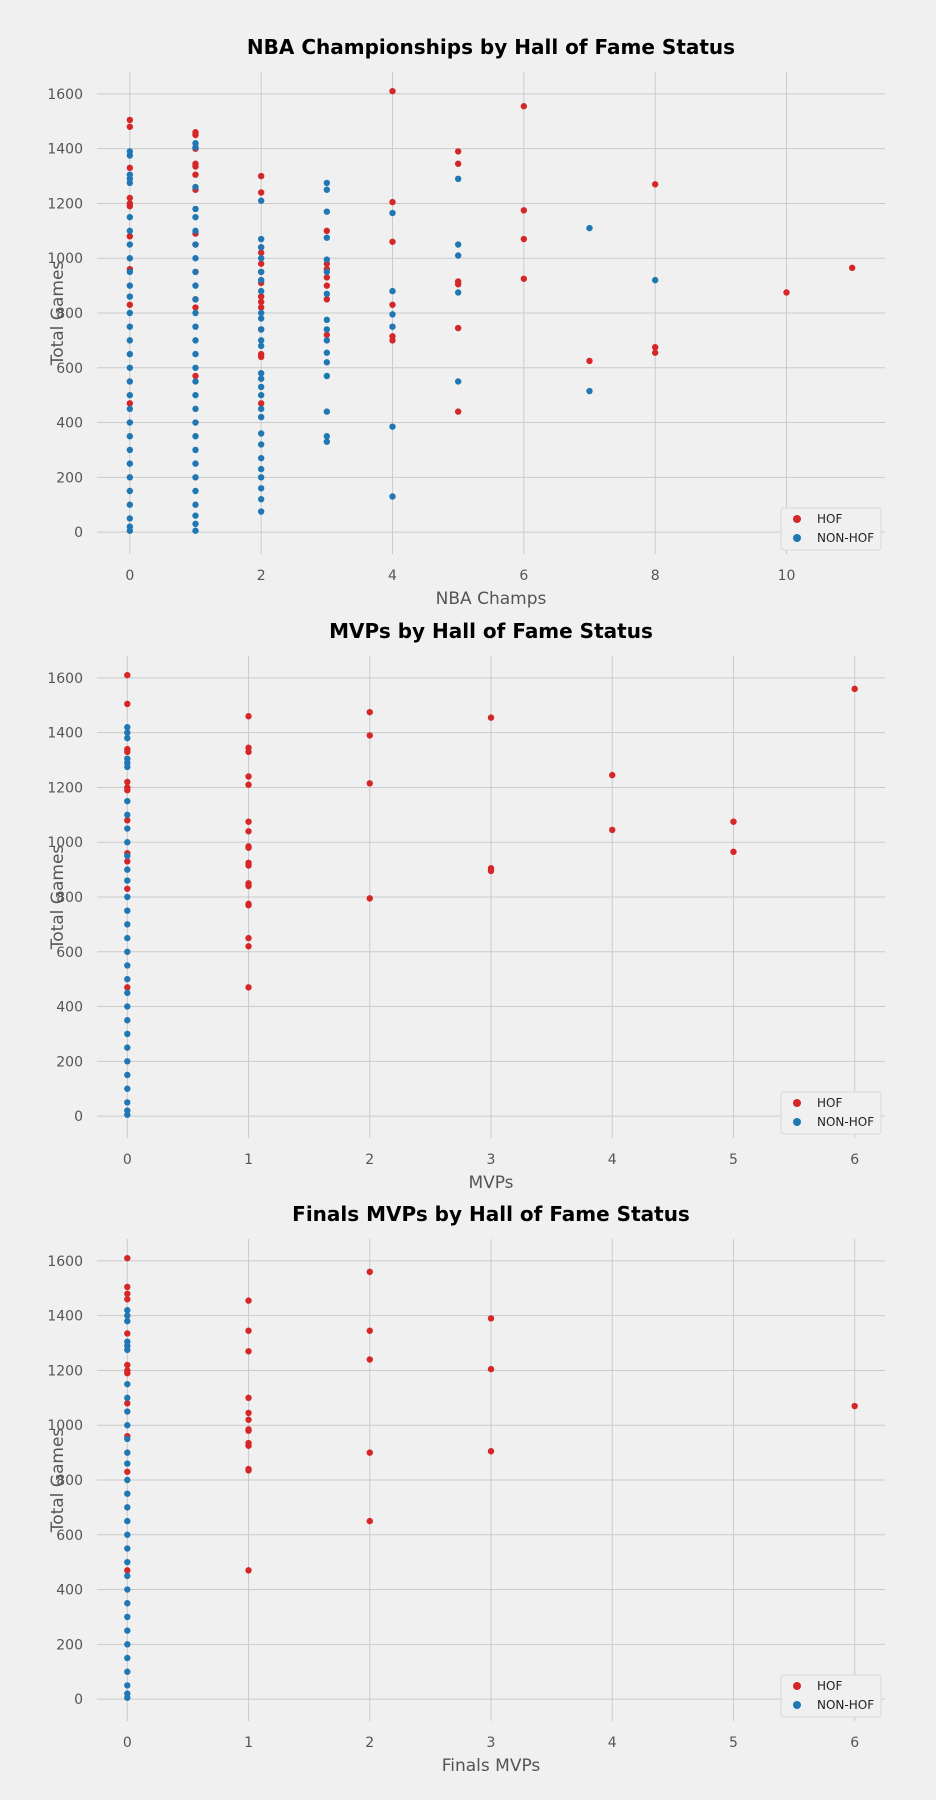 The height and width of the screenshot is (1800, 936). What do you see at coordinates (65, 1426) in the screenshot?
I see `y-tick-label: 1000` at bounding box center [65, 1426].